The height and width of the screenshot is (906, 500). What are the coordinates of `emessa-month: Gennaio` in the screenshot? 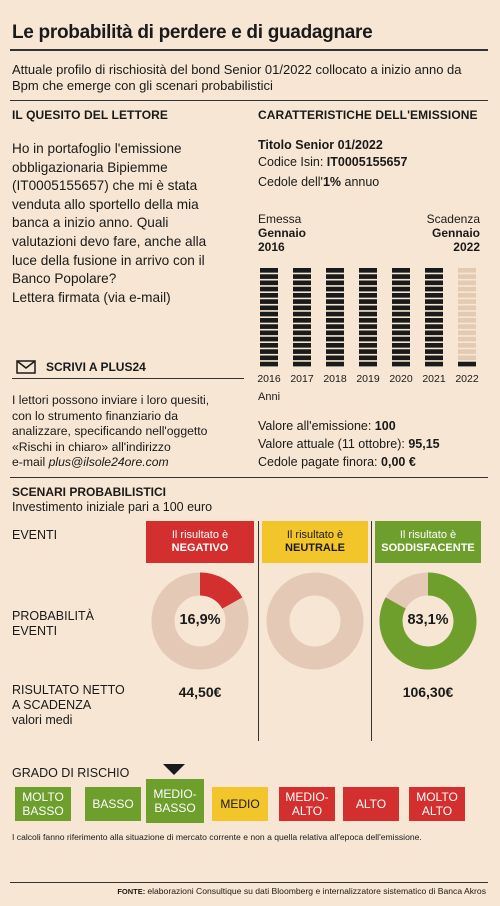 It's located at (282, 233).